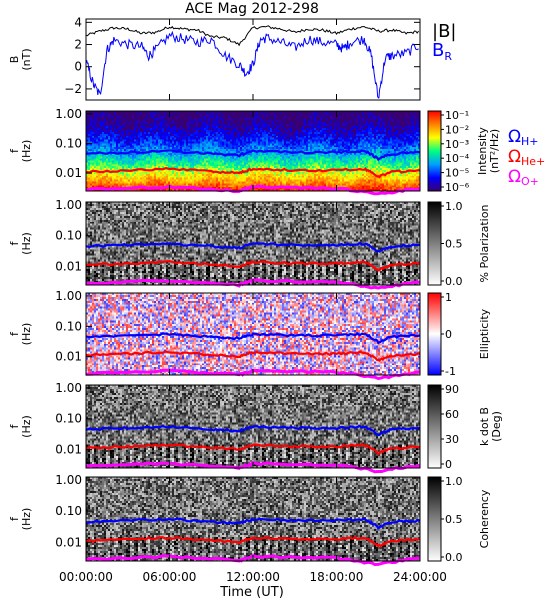 The image size is (550, 600). What do you see at coordinates (14, 60) in the screenshot?
I see `y-axis-label: B` at bounding box center [14, 60].